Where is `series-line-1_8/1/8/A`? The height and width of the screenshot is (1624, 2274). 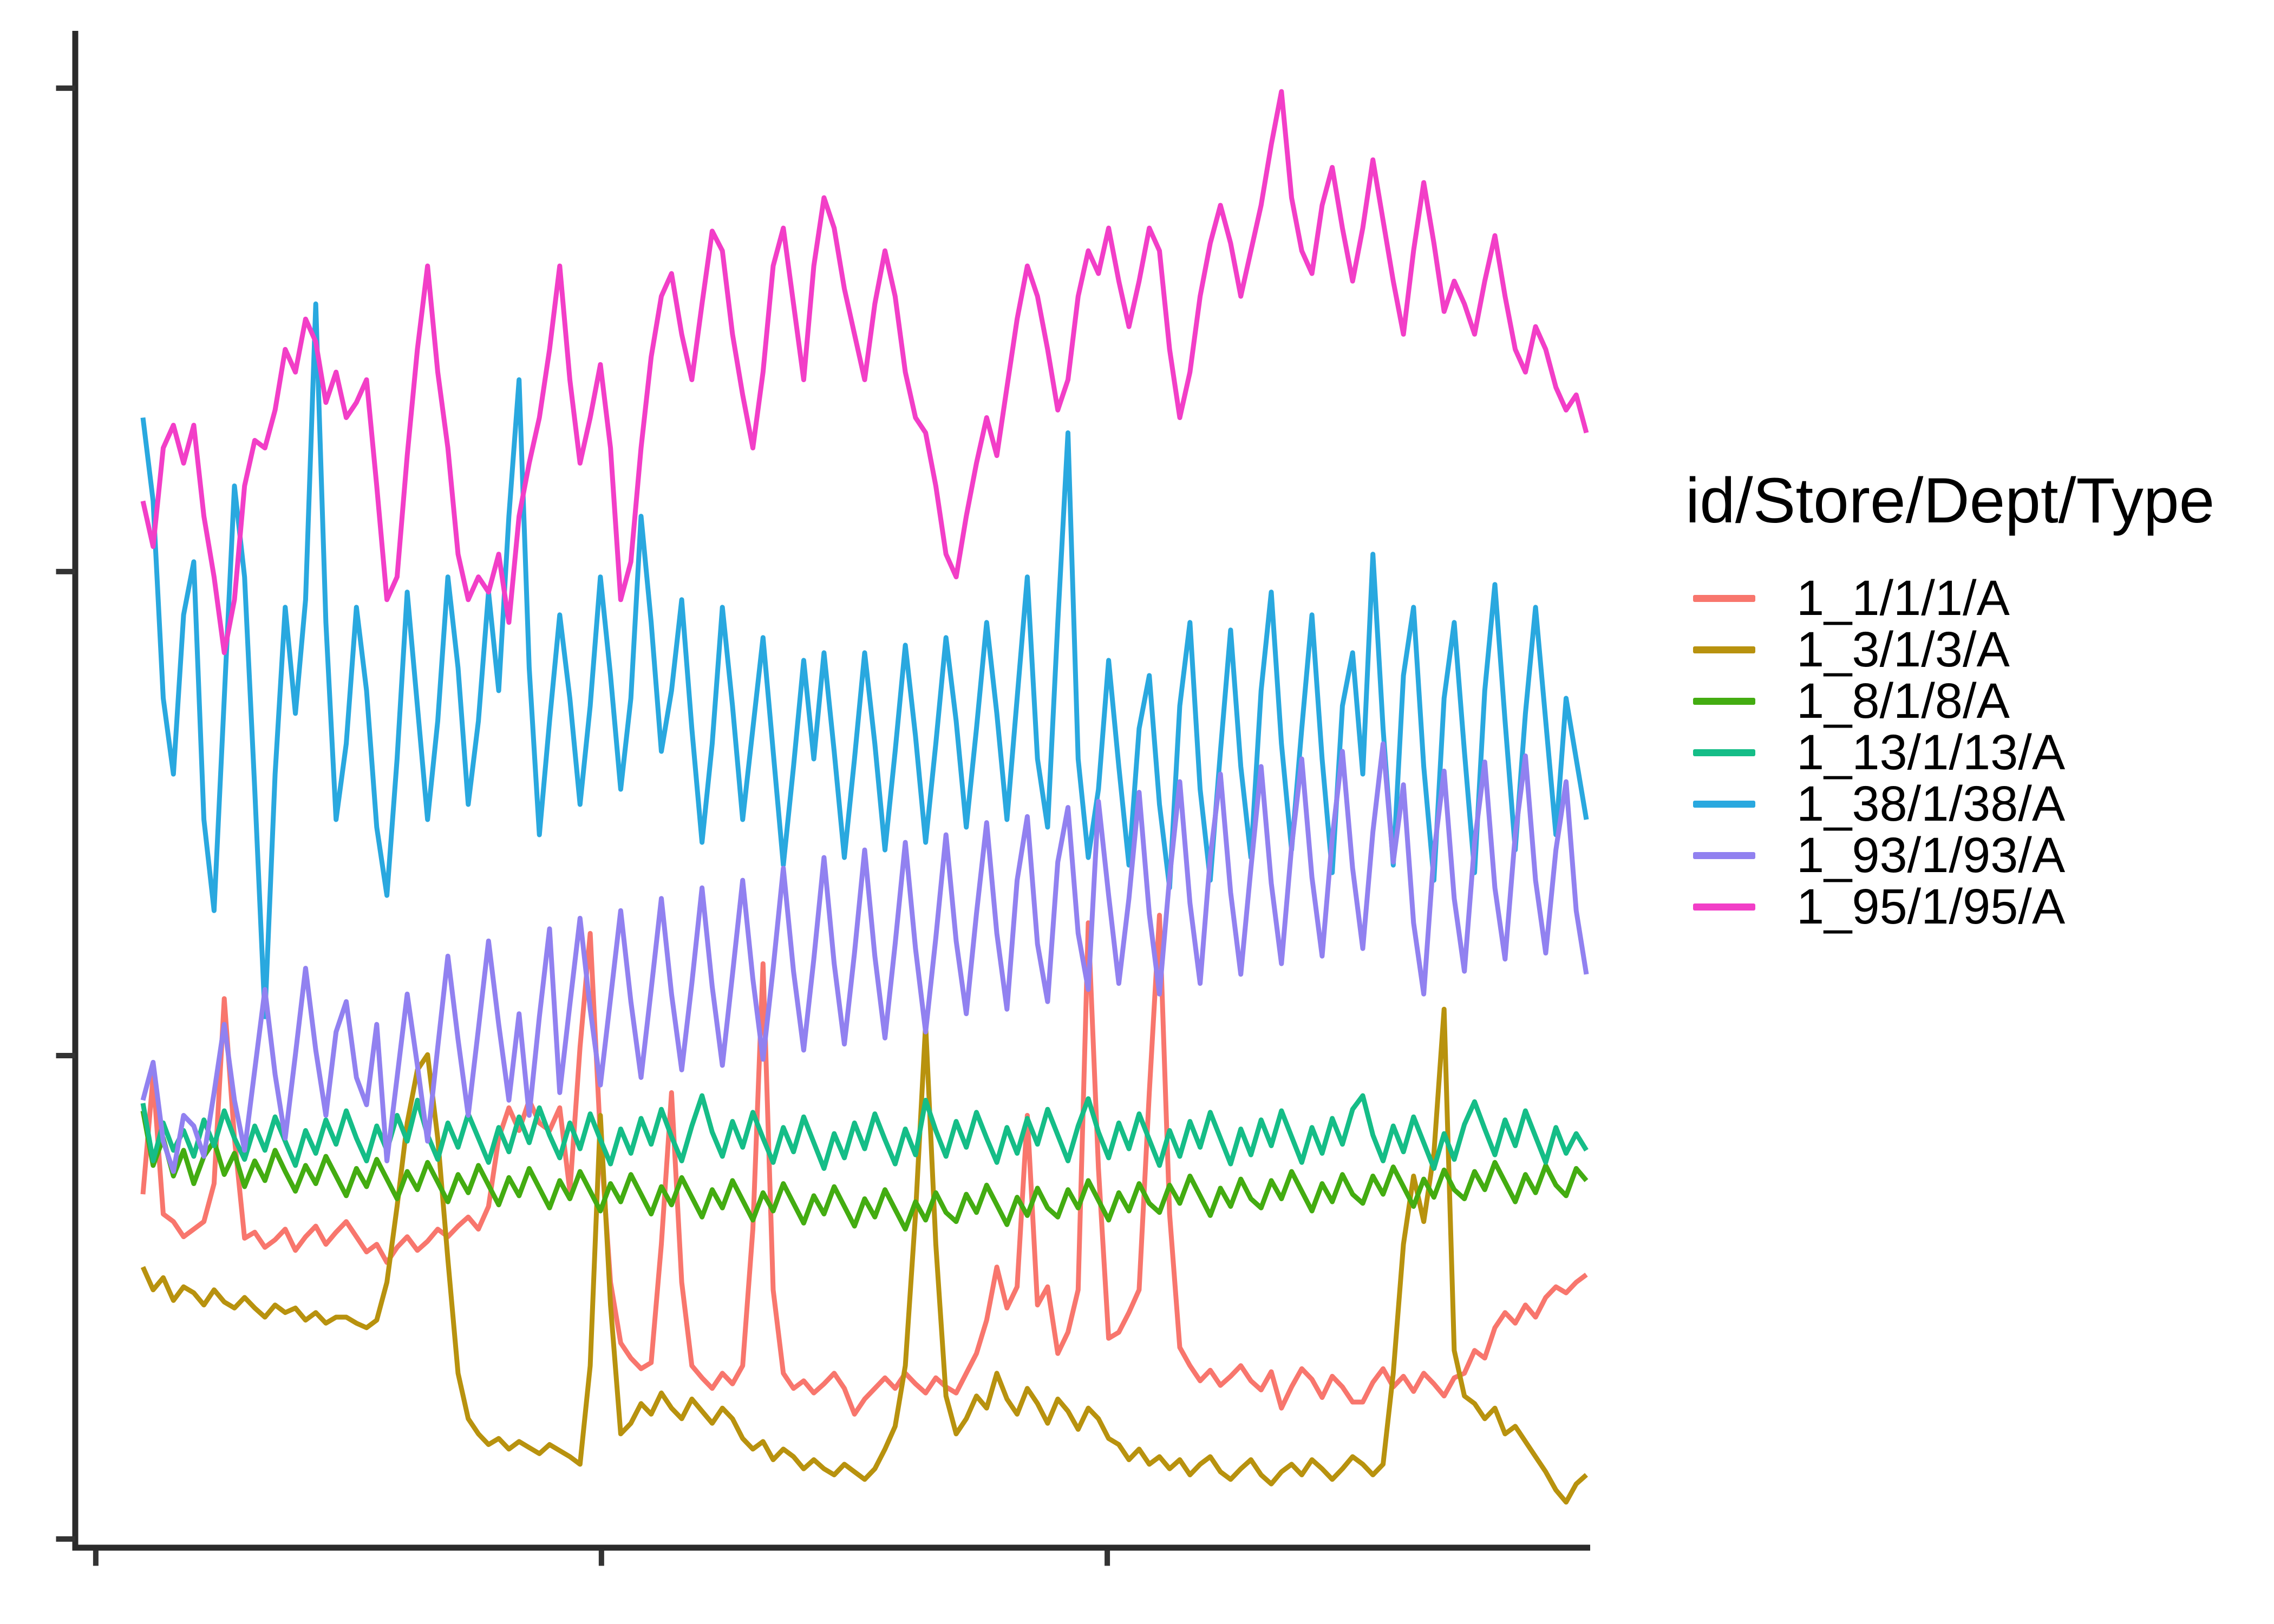
series-line-1_8/1/8/A is located at coordinates (865, 1171).